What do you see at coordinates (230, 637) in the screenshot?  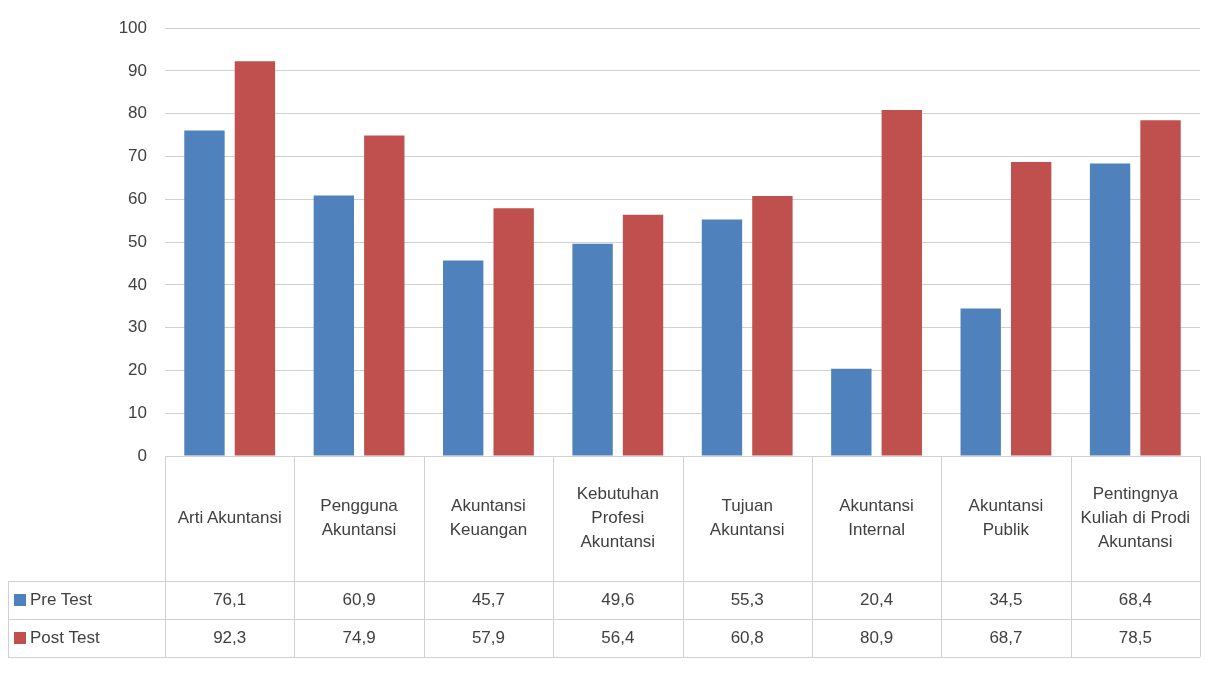 I see `data-label: 92,3` at bounding box center [230, 637].